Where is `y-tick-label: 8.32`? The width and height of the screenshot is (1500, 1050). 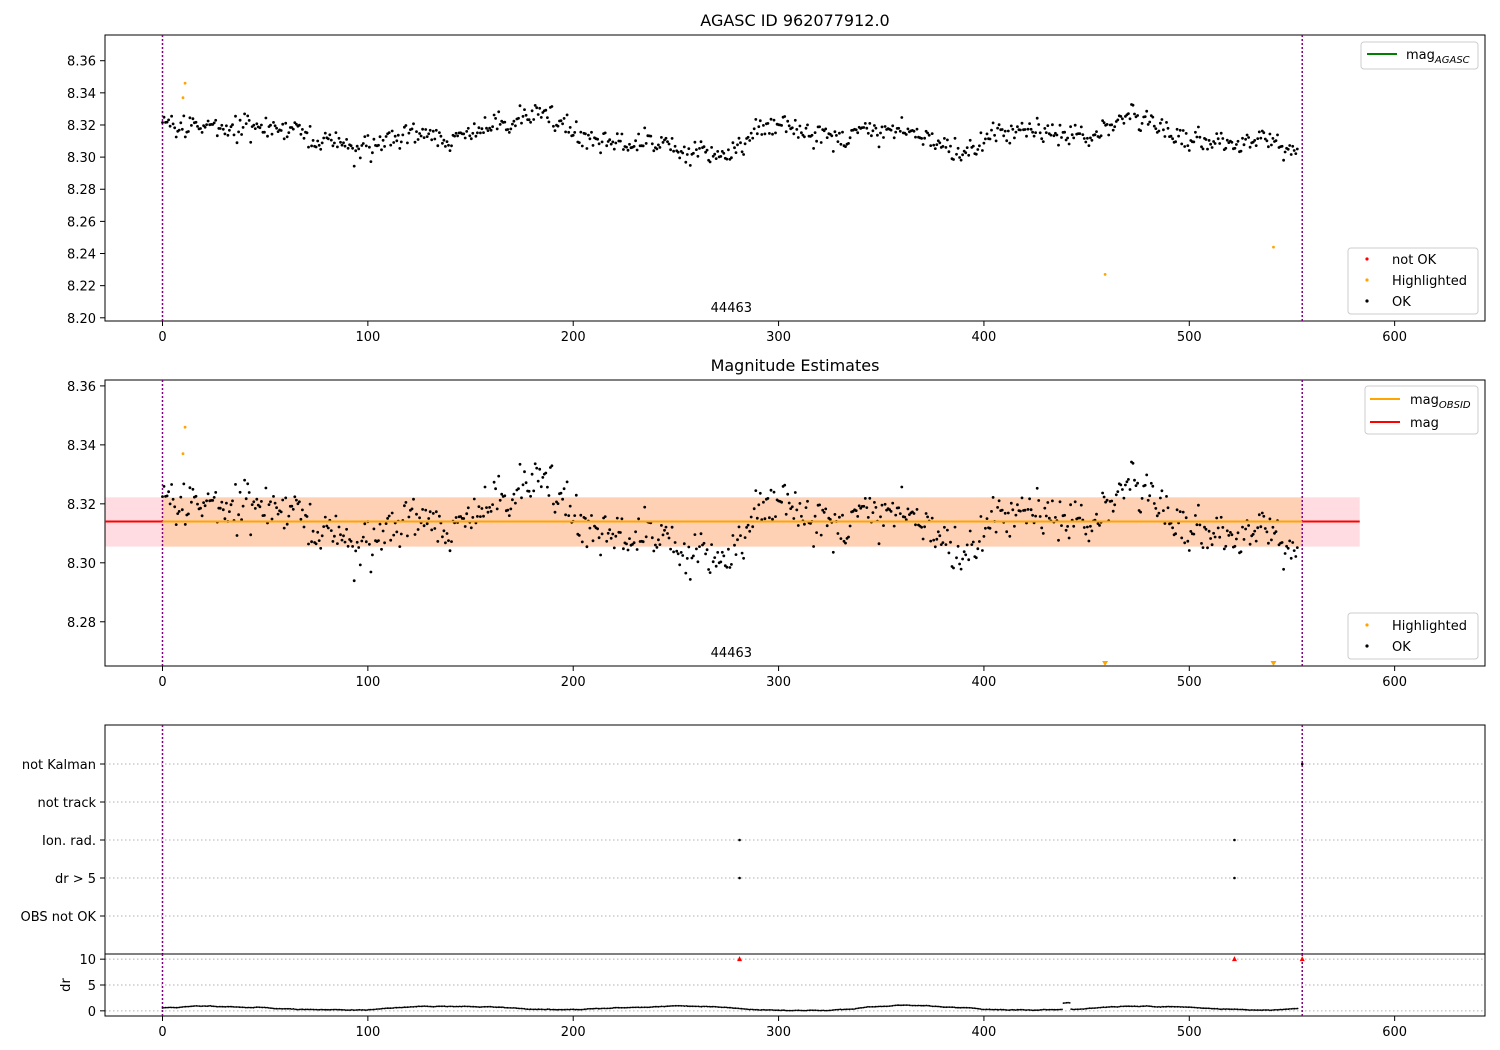
y-tick-label: 8.32 is located at coordinates (81, 126).